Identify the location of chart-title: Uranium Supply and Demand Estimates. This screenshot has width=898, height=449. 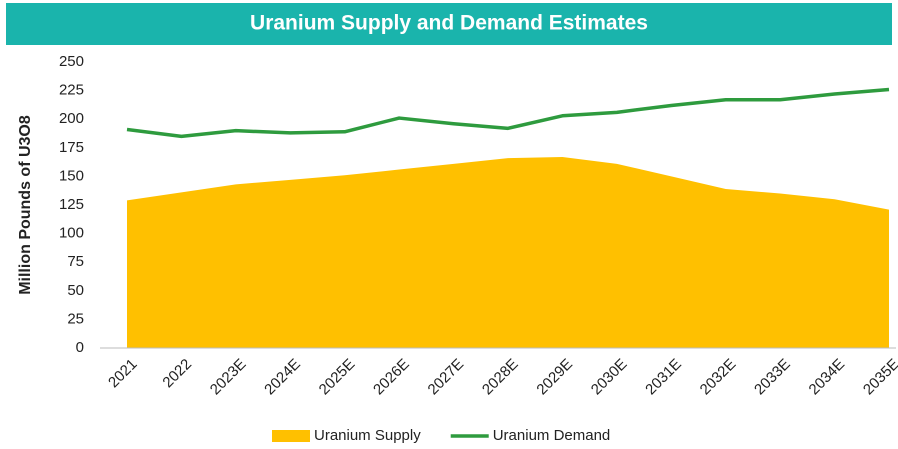
(449, 23).